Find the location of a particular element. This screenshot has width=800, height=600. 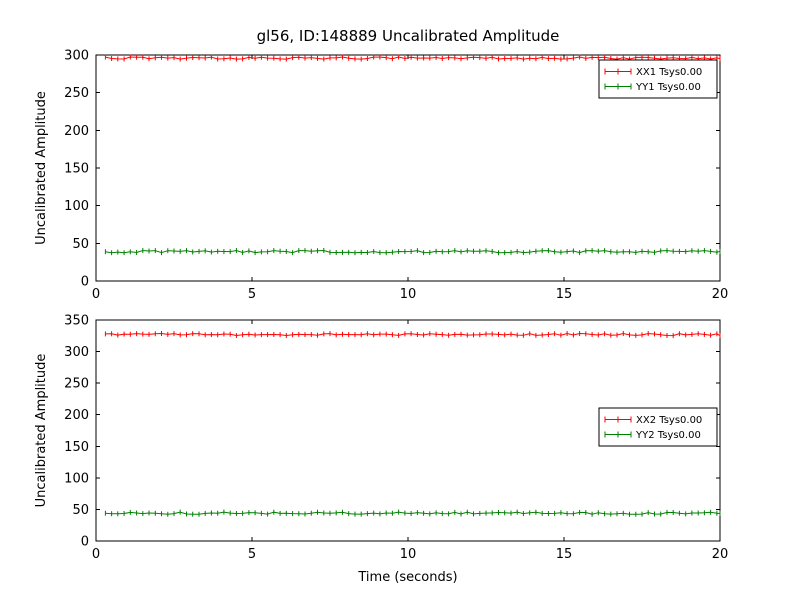

legend-entry-label: YY2 Tsys0.00 is located at coordinates (668, 435).